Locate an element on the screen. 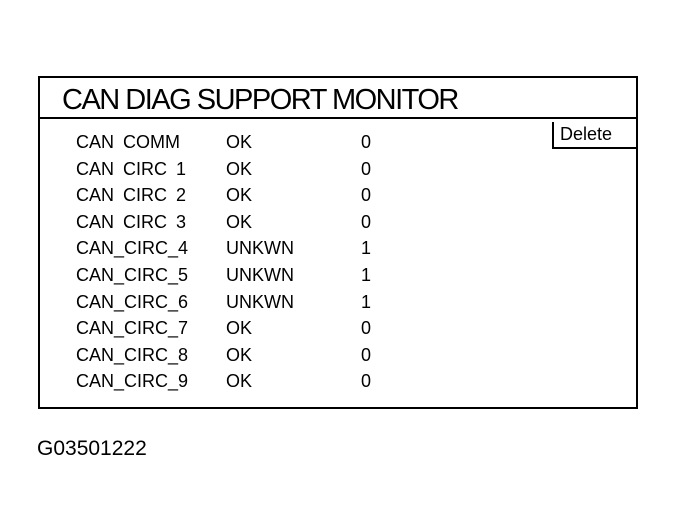 The height and width of the screenshot is (532, 679). circuit-name: CAN_CIRC_9 is located at coordinates (132, 381).